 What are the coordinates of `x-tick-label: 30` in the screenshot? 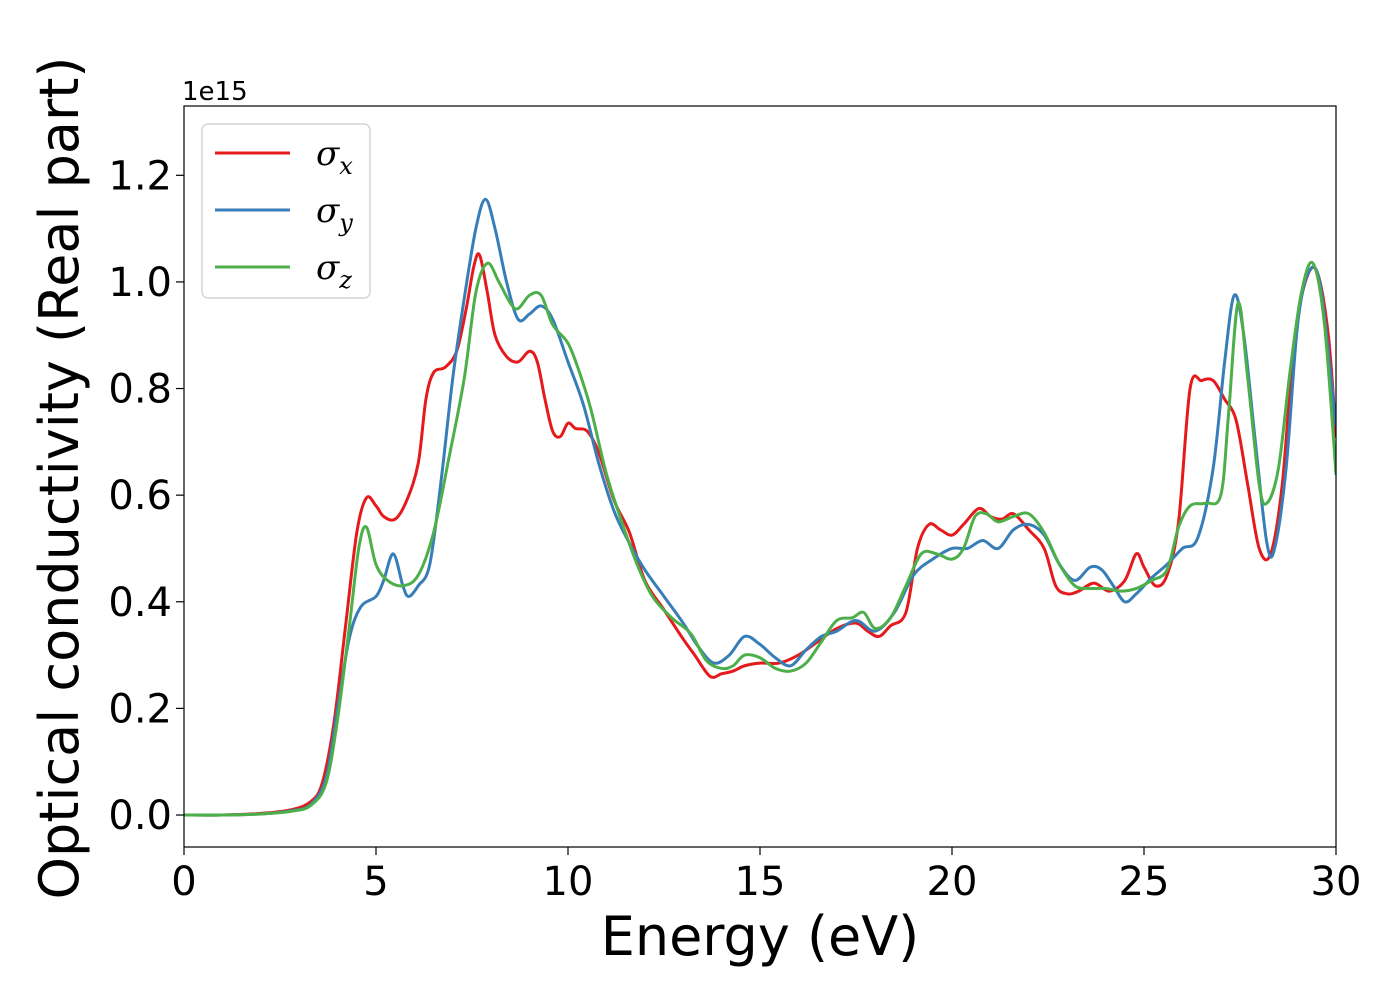 It's located at (1336, 882).